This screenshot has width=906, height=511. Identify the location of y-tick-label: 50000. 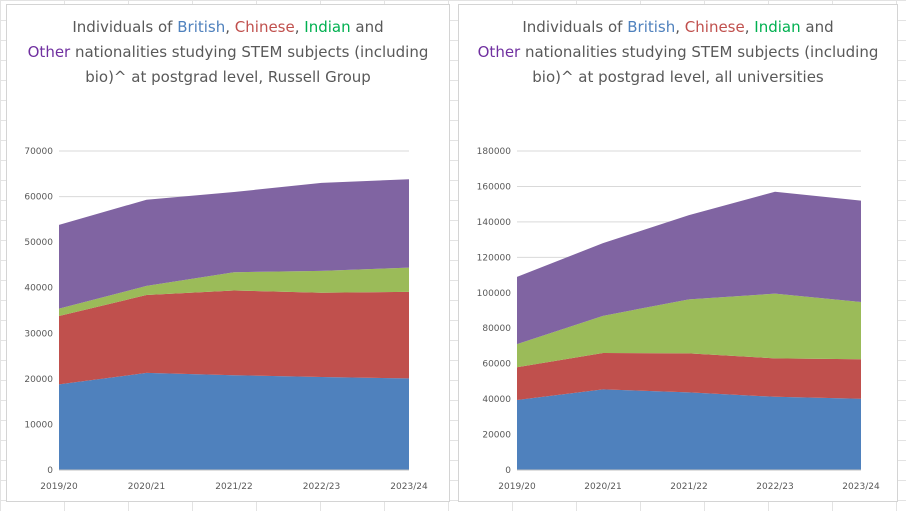
(38, 243).